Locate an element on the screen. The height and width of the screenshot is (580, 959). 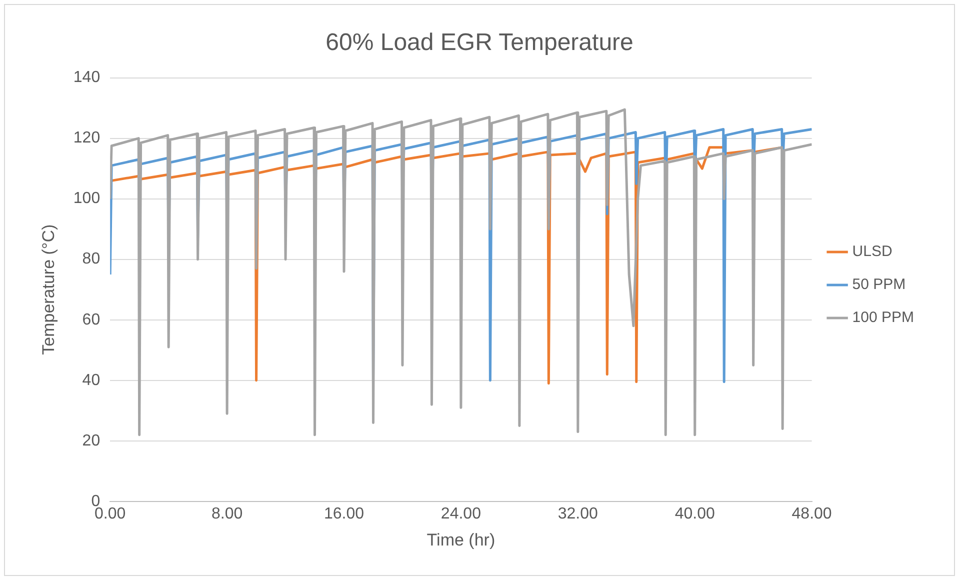
y-axis-title: Temperature (°C) is located at coordinates (48, 289).